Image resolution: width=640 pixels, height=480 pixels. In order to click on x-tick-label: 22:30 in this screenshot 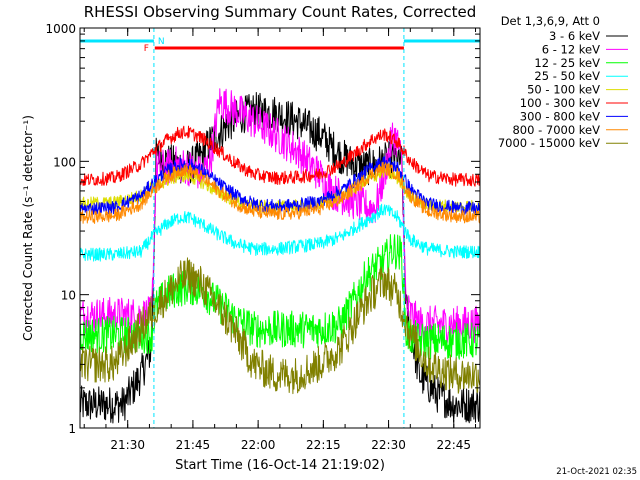, I will do `click(388, 445)`.